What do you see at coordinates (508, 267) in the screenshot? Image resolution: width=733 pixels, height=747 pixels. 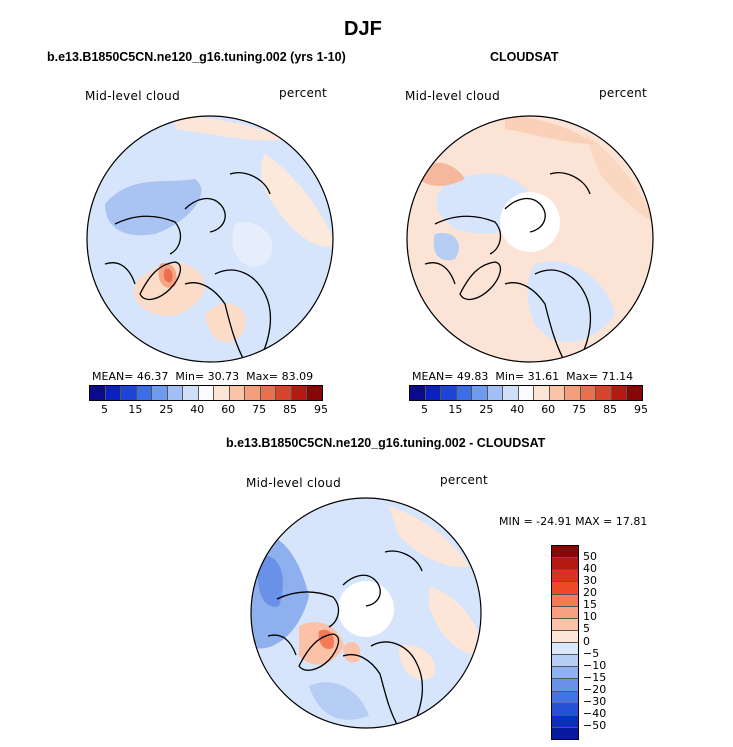 I see `right-coastlines` at bounding box center [508, 267].